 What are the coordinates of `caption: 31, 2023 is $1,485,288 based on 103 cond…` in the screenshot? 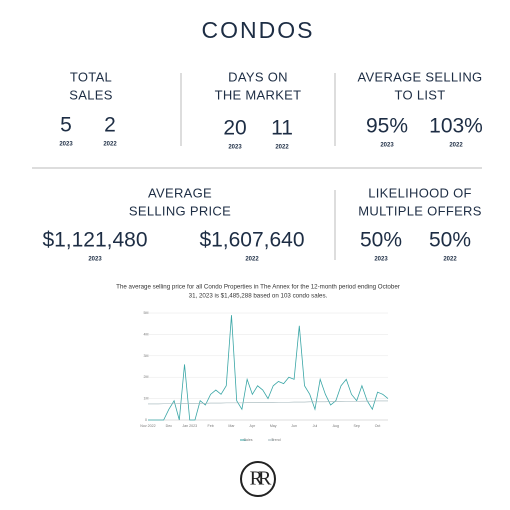 It's located at (258, 296).